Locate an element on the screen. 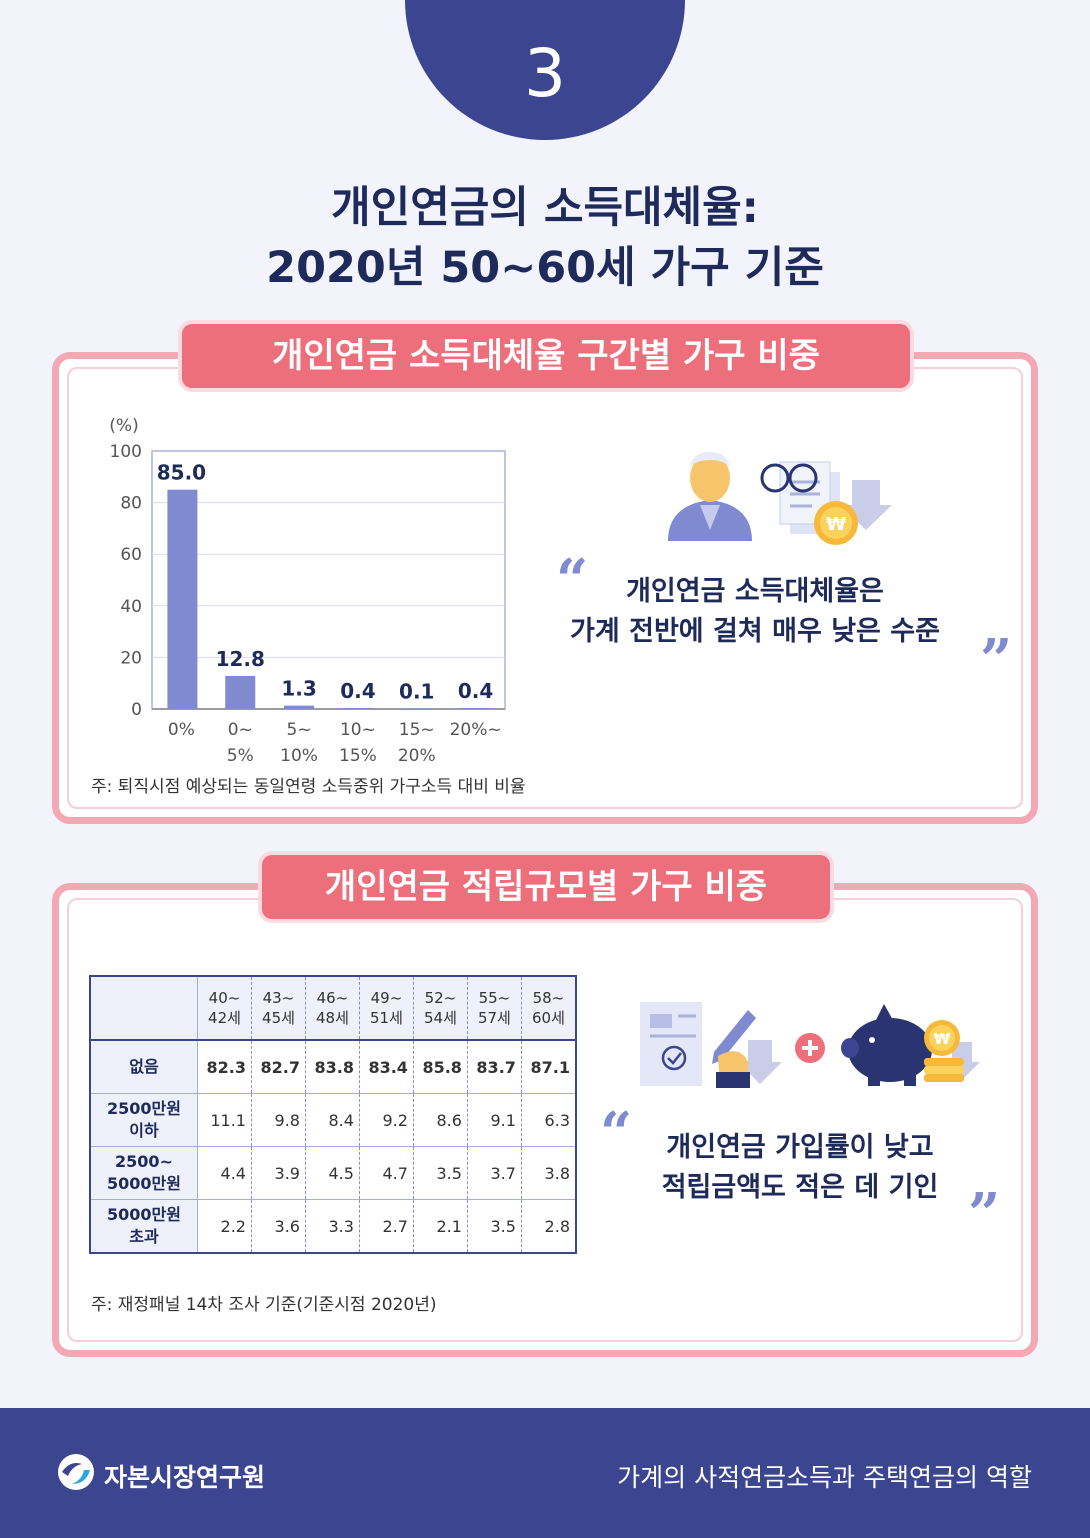 The image size is (1090, 1538). table-row: 5000만원 초과 2.2 3.6 3.3 2.7 2.1 3.5 2.8 is located at coordinates (333, 1226).